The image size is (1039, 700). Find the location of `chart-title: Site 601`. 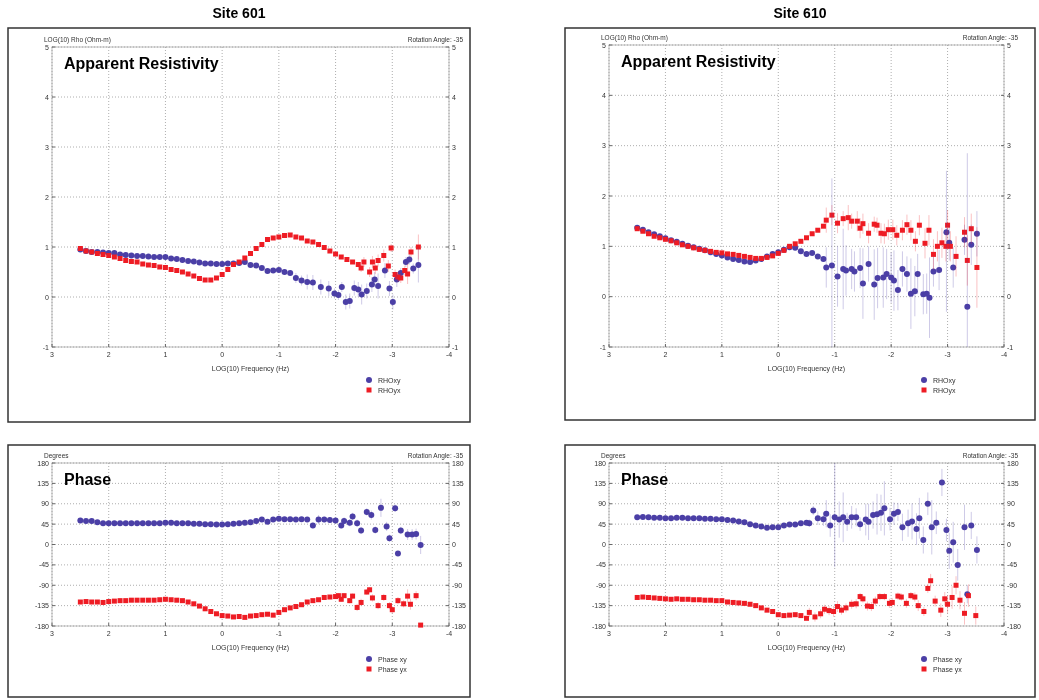

chart-title: Site 601 is located at coordinates (239, 13).